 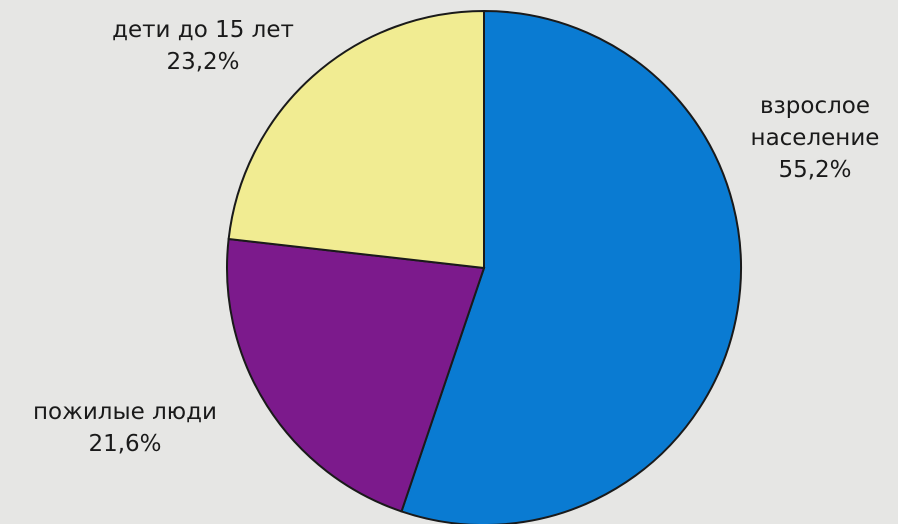 What do you see at coordinates (203, 46) in the screenshot?
I see `slice-label: дети до 15 лет 23,2%` at bounding box center [203, 46].